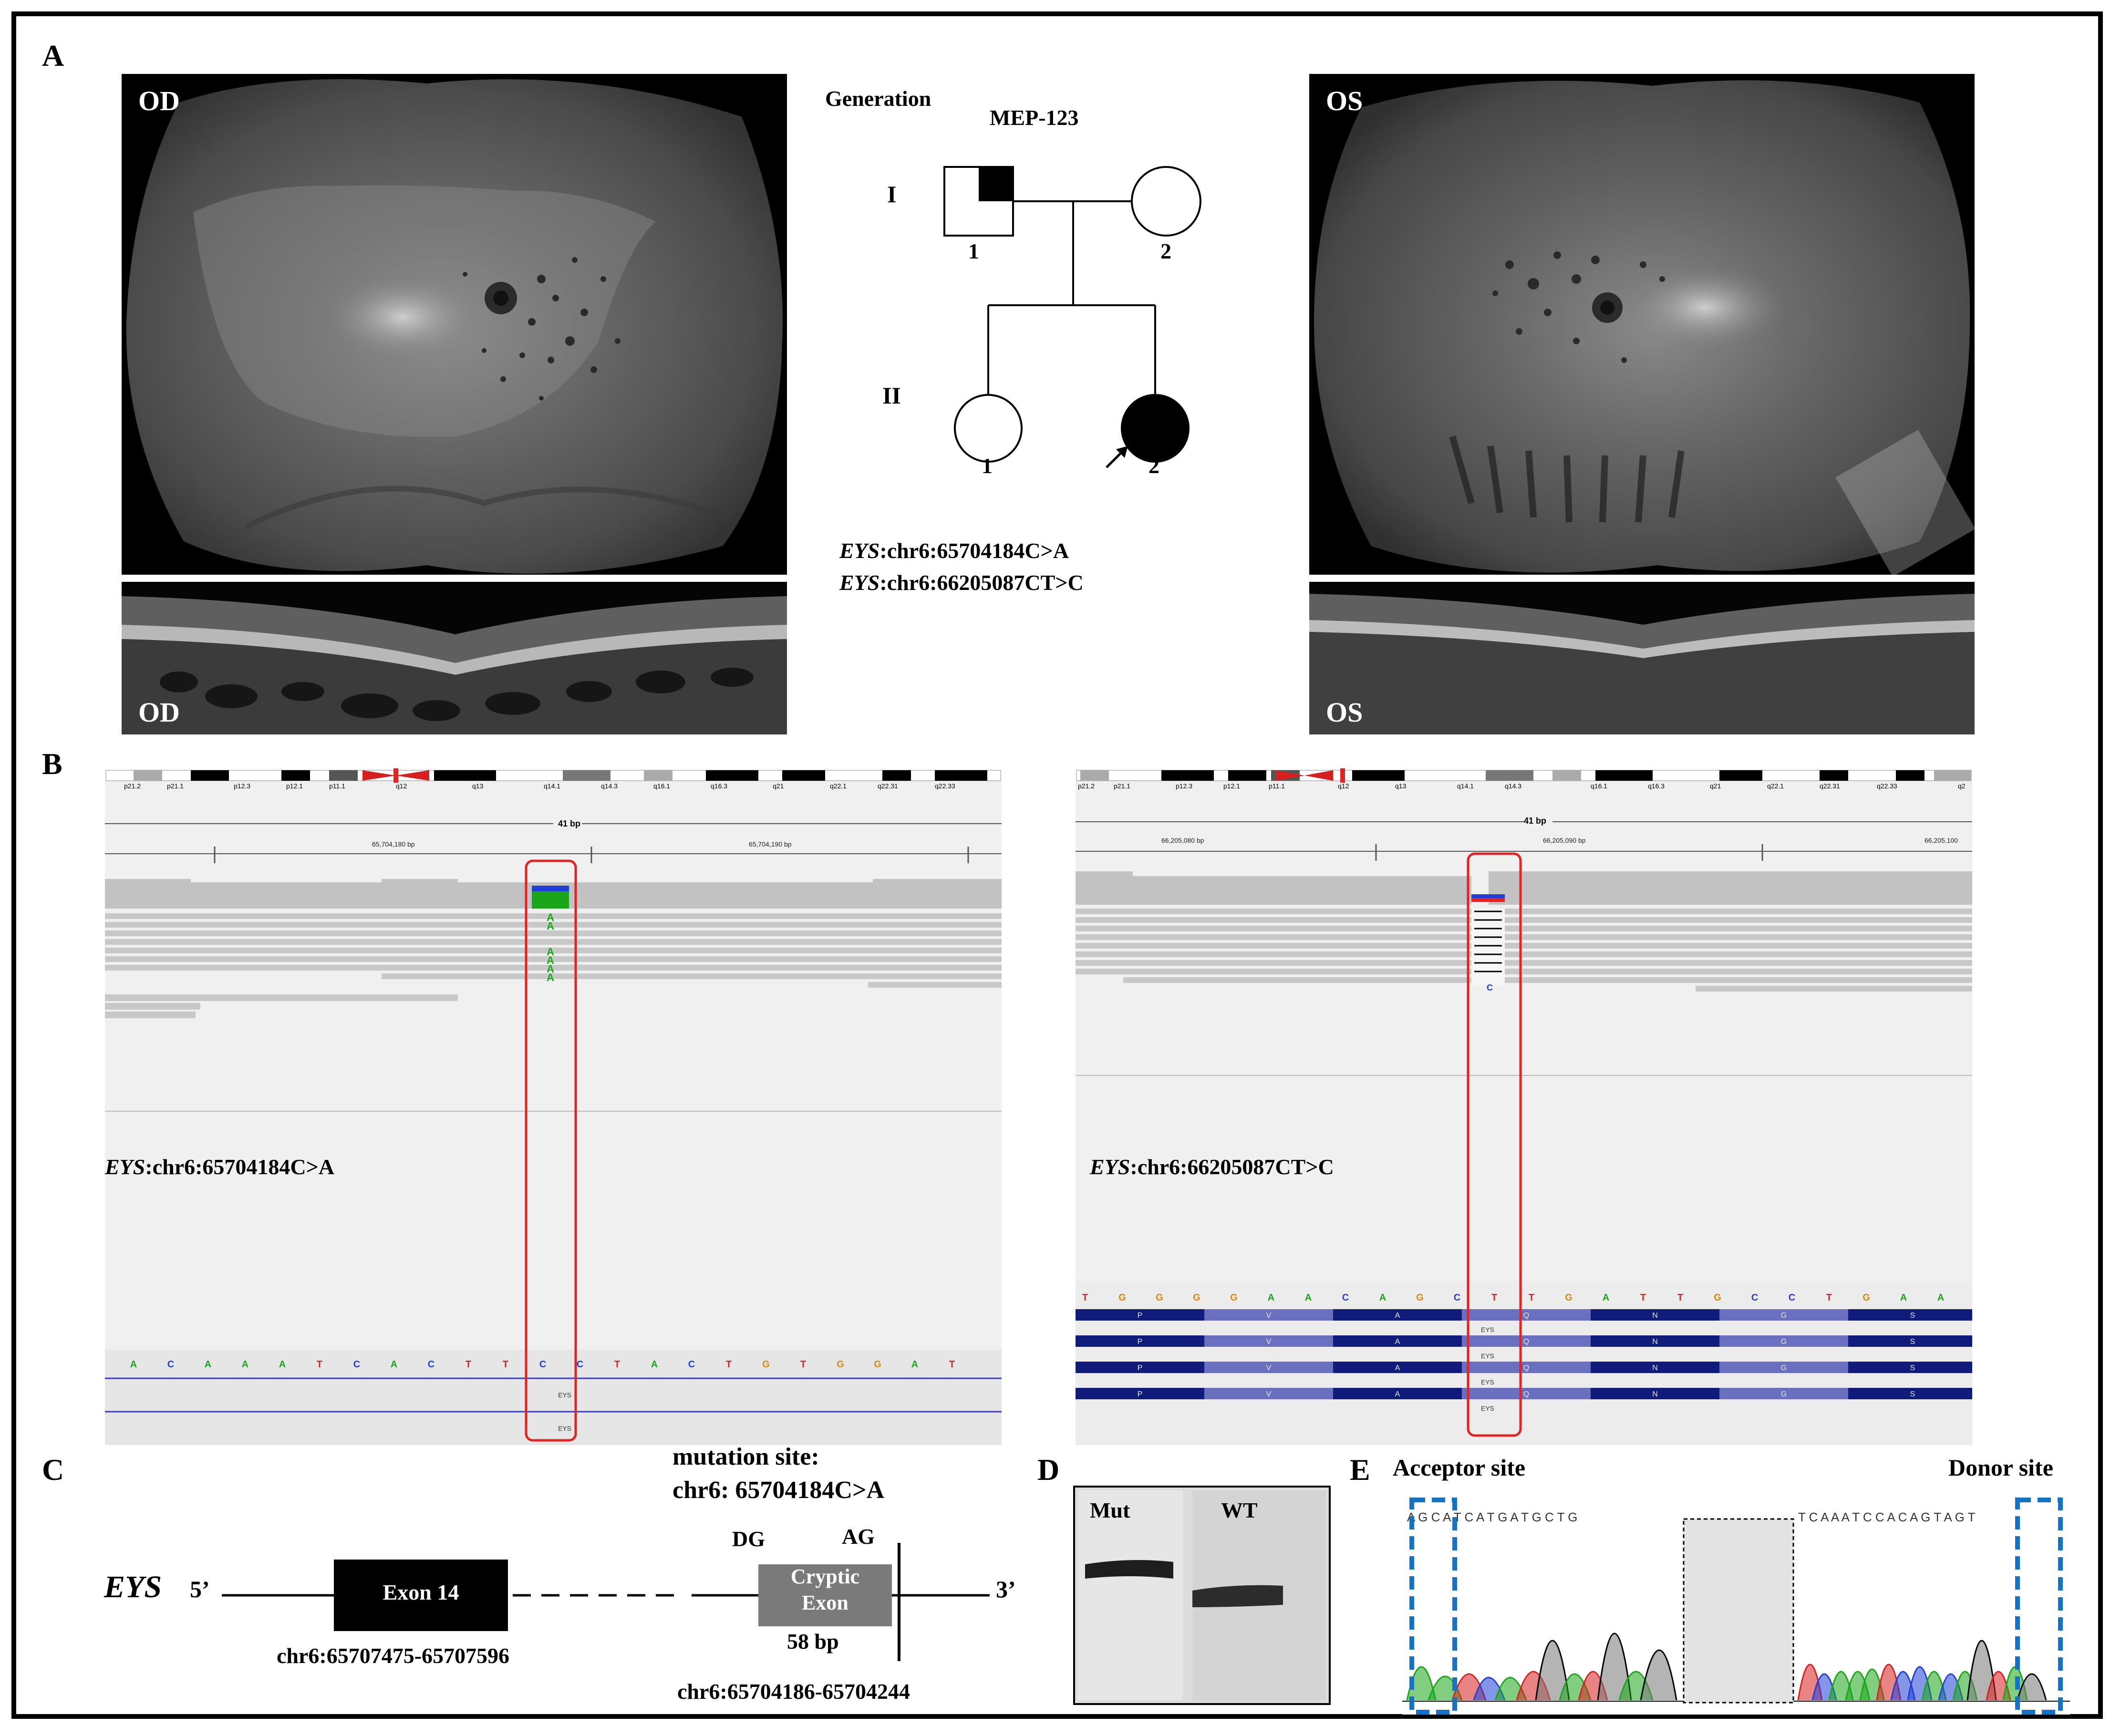 The height and width of the screenshot is (1736, 2121). Describe the element at coordinates (53, 55) in the screenshot. I see `panel-letter-a: A` at that location.